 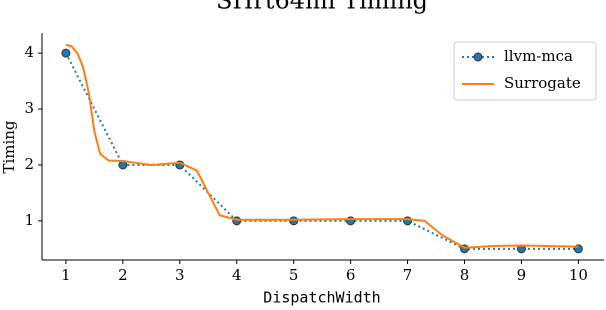 I want to click on x-tick-label: 9, so click(x=522, y=275).